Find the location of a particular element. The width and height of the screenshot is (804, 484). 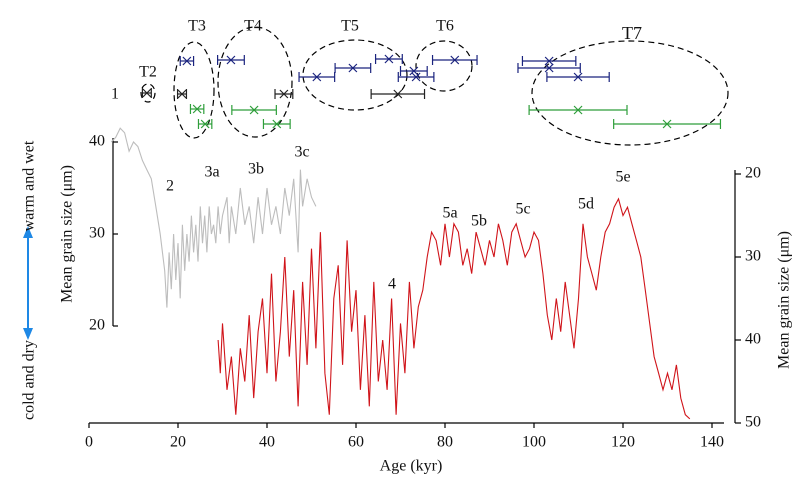

annotation: 5c is located at coordinates (522, 209).